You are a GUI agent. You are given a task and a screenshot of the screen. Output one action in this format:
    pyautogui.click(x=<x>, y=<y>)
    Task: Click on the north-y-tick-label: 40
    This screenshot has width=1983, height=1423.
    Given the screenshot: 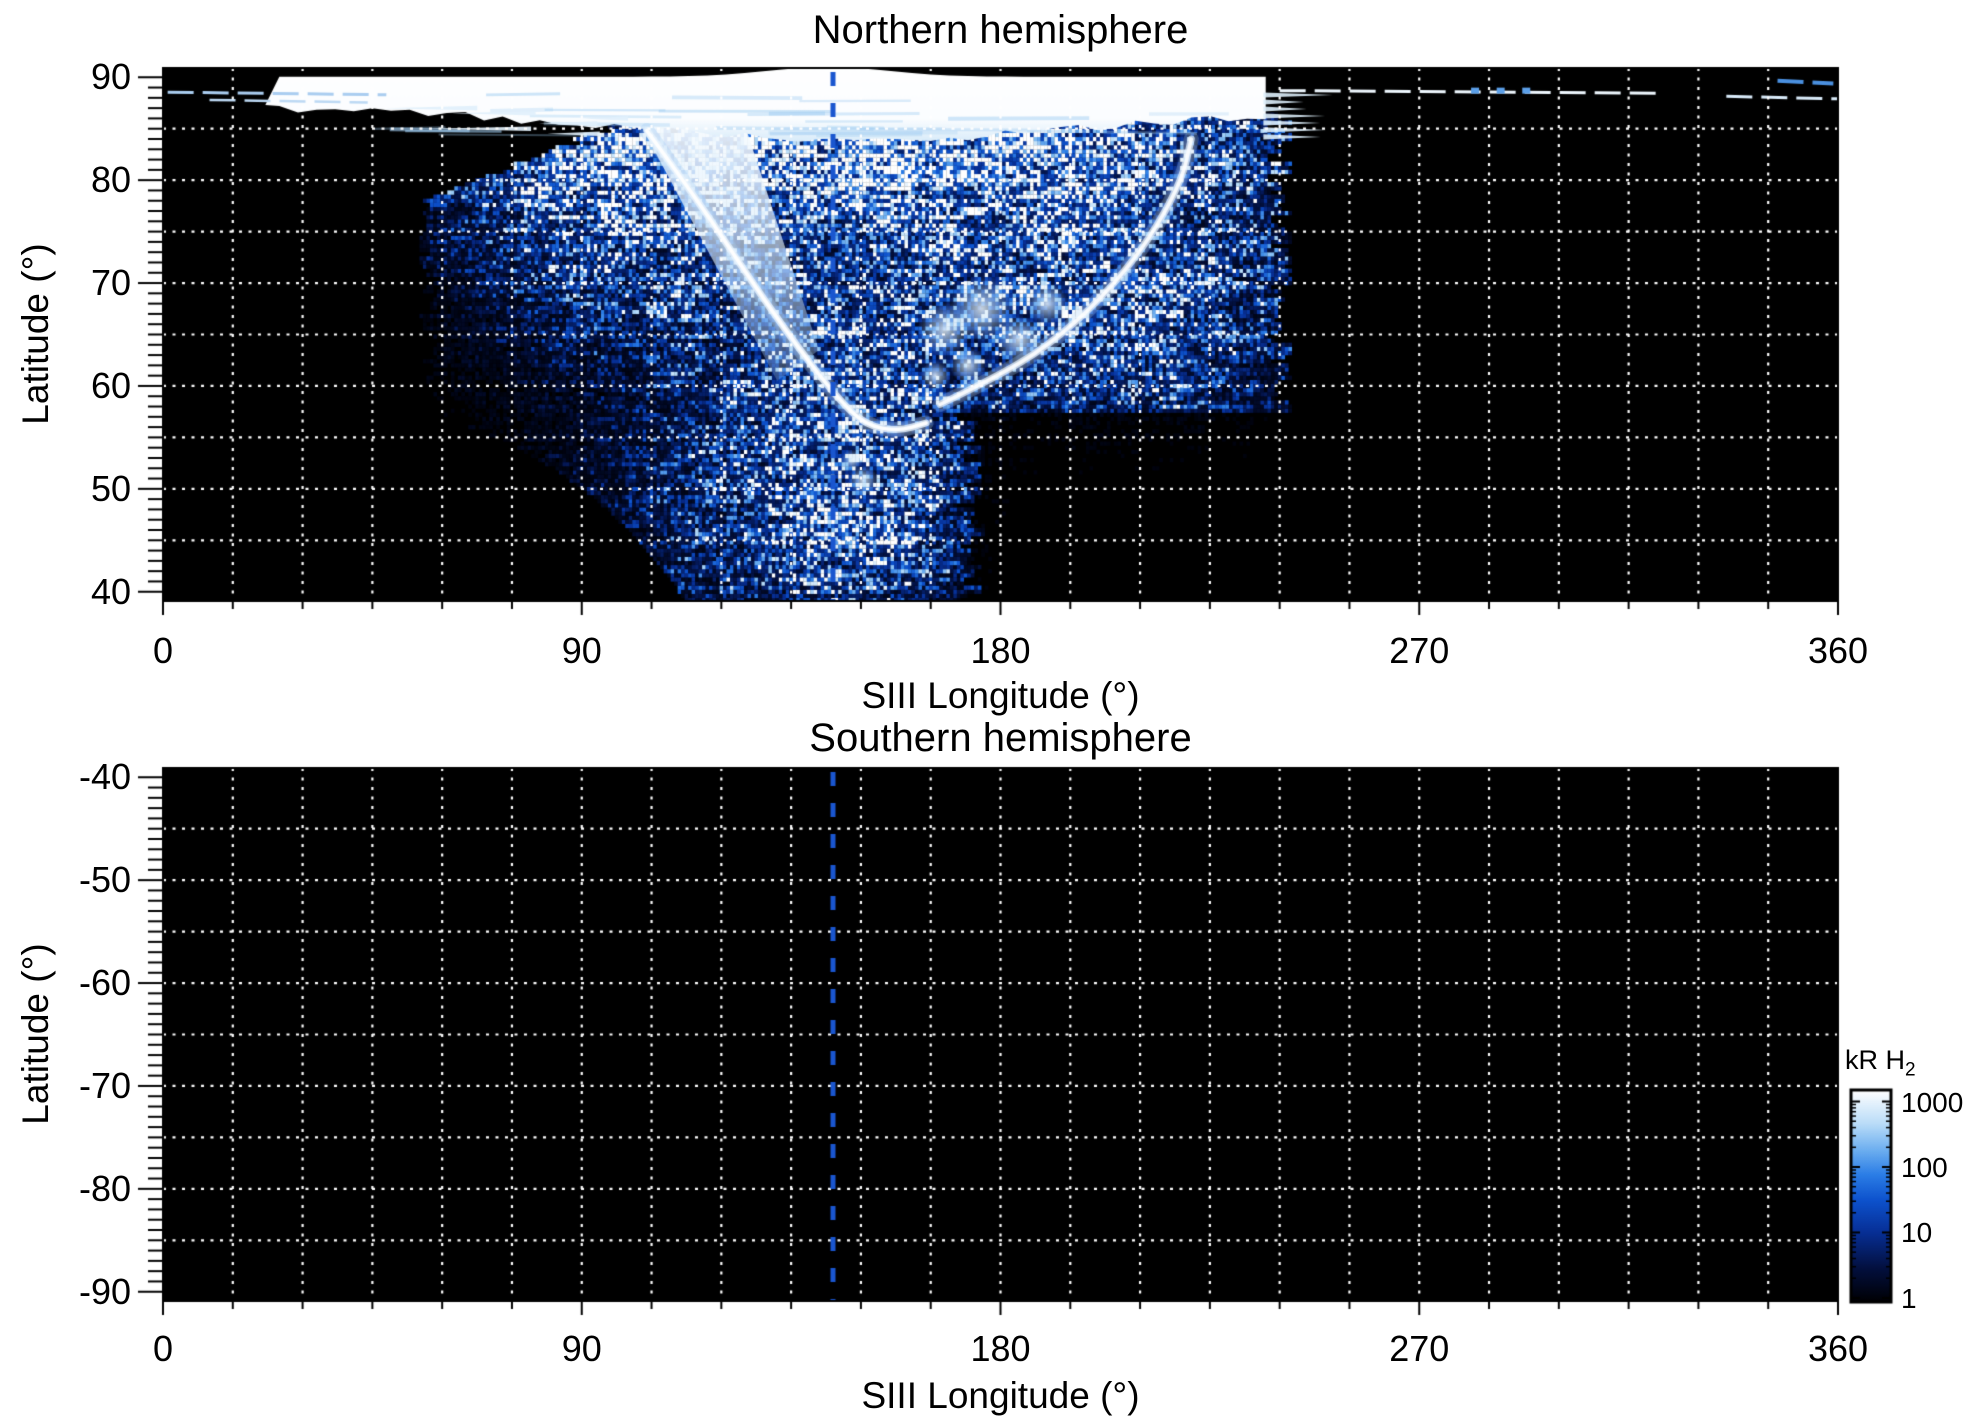 What is the action you would take?
    pyautogui.click(x=110, y=591)
    